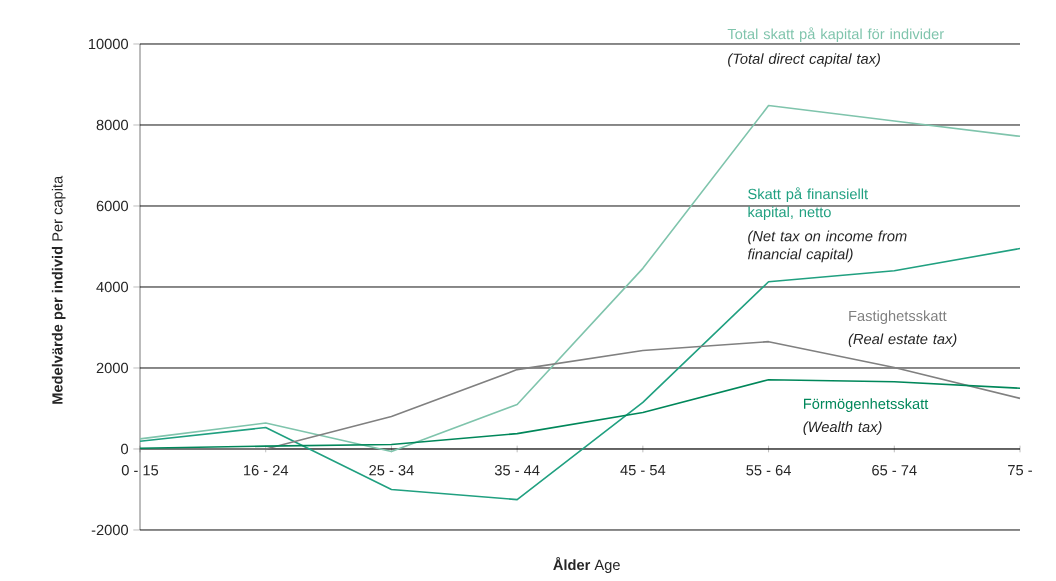 The height and width of the screenshot is (581, 1056). I want to click on text: Fastighetsskatt, so click(898, 317).